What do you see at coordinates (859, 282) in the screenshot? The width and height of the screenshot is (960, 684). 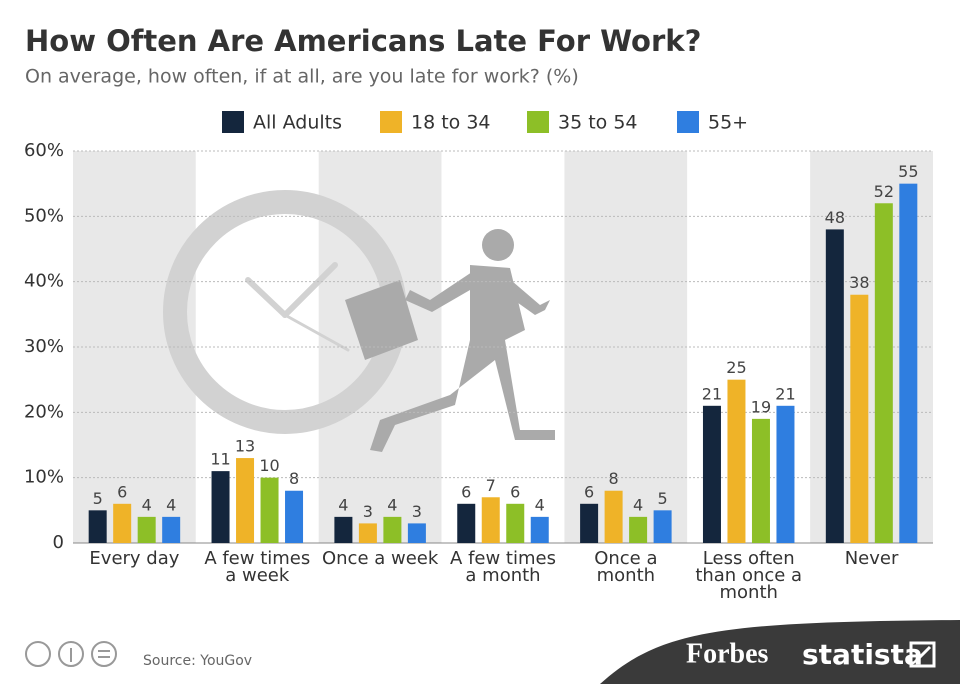 I see `value-label: 38` at bounding box center [859, 282].